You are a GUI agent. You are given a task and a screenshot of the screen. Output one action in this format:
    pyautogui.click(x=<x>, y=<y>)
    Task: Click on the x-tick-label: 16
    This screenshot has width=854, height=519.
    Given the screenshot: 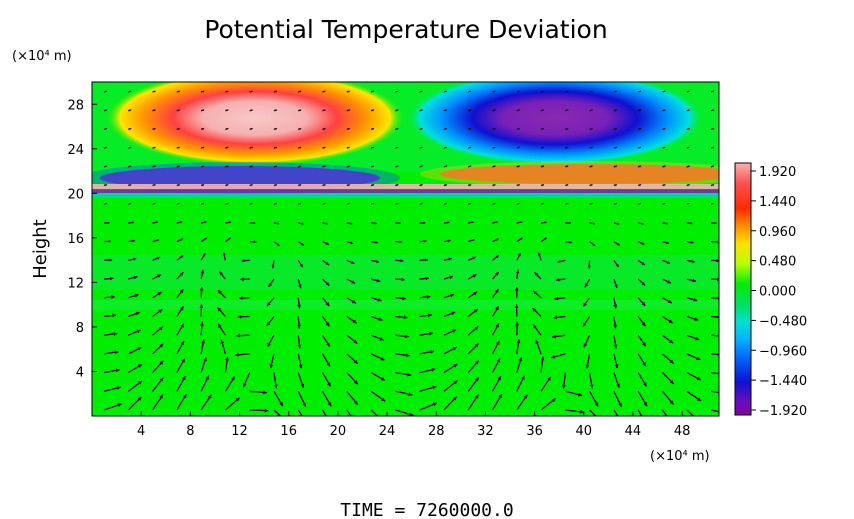 What is the action you would take?
    pyautogui.click(x=288, y=431)
    